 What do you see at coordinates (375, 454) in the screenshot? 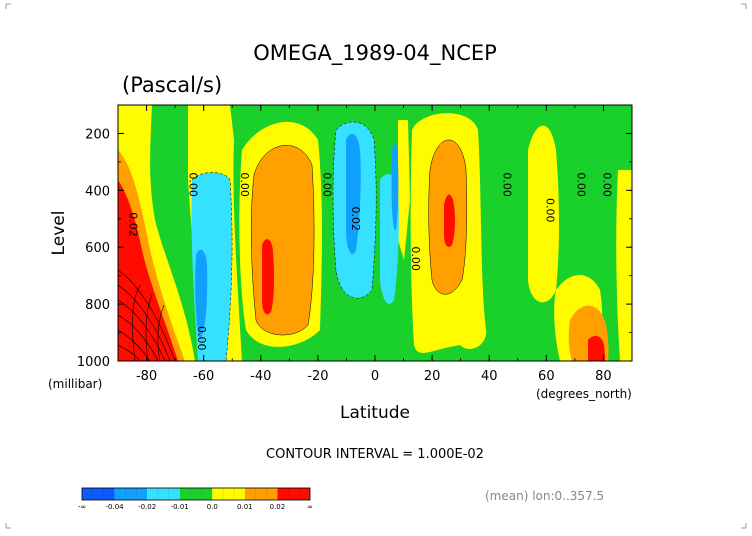
I see `contour-interval-note: CONTOUR INTERVAL = 1.000E-02` at bounding box center [375, 454].